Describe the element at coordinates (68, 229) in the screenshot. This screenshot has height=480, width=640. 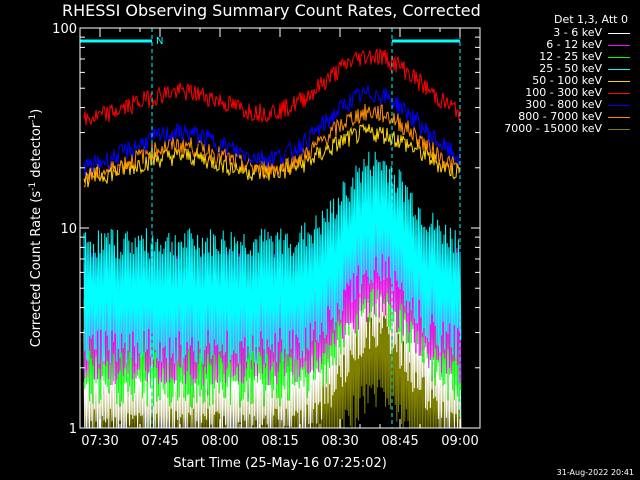
I see `y-tick-label-1: 10` at that location.